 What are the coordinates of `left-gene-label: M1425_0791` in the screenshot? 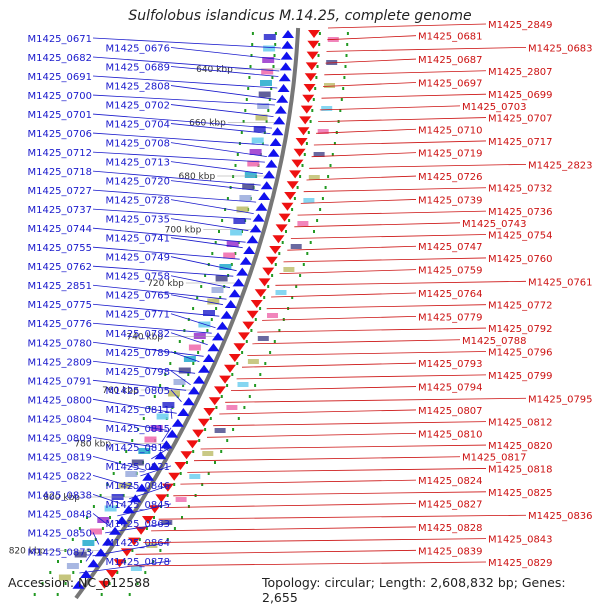 It's located at (59, 381).